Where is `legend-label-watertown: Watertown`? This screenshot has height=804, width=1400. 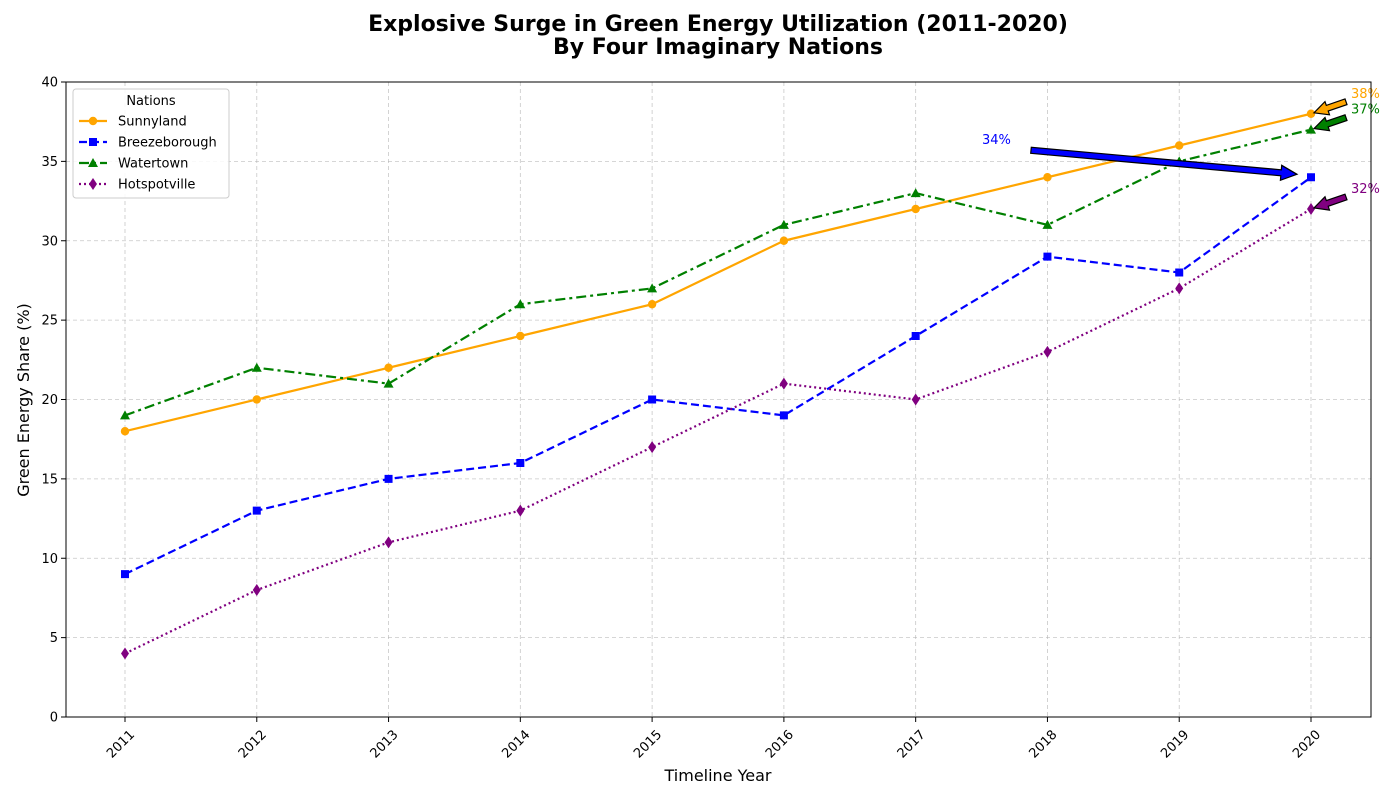 legend-label-watertown: Watertown is located at coordinates (153, 164).